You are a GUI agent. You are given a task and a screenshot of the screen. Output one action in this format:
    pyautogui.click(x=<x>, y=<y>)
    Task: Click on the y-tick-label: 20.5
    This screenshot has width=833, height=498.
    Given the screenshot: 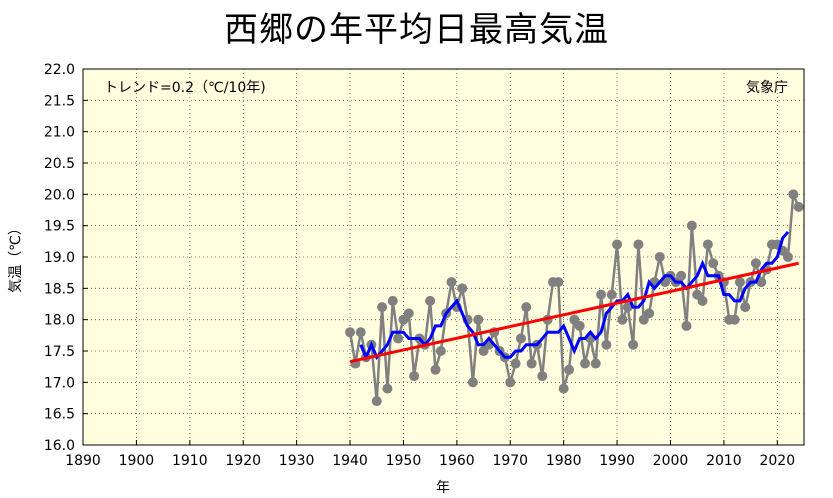 What is the action you would take?
    pyautogui.click(x=59, y=164)
    